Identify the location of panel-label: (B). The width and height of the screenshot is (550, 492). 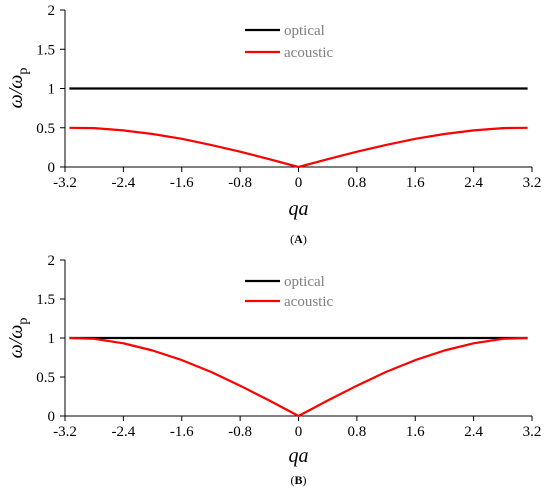
(298, 480).